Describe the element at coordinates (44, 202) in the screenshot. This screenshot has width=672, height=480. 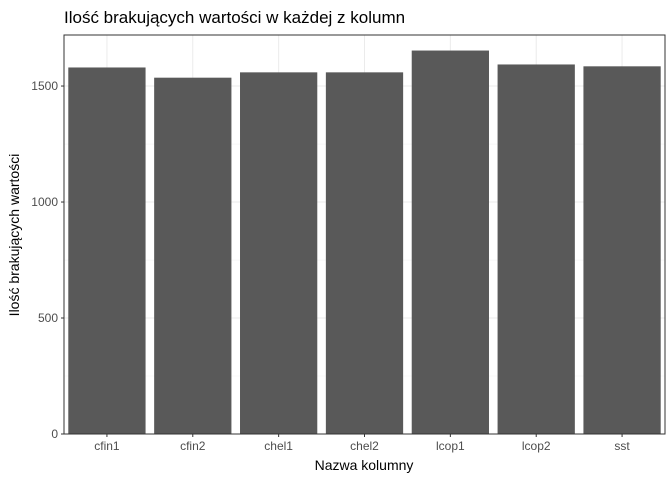
I see `y-tick-label: 1000` at that location.